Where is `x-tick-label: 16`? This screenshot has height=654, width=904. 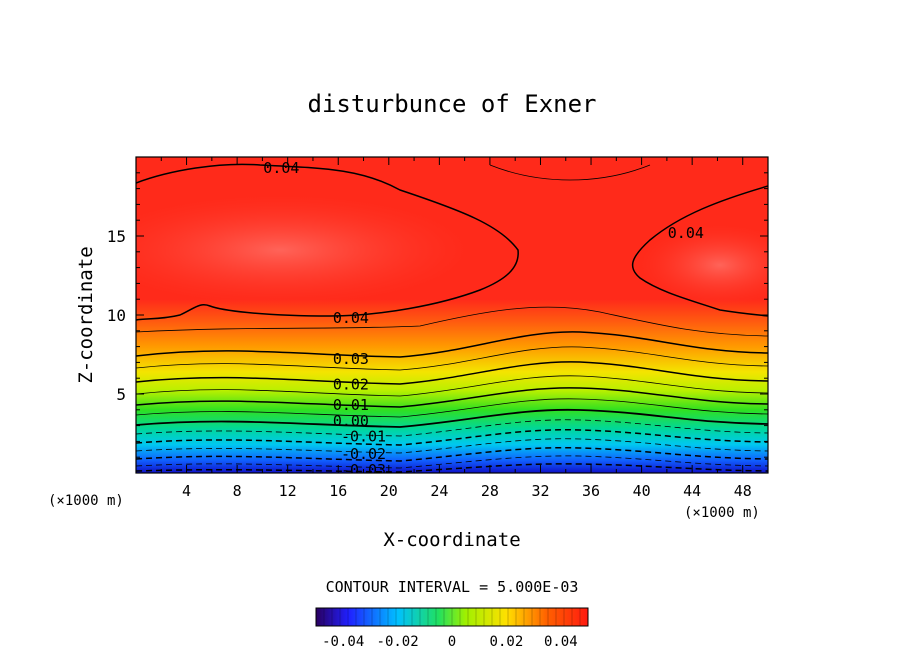
x-tick-label: 16 is located at coordinates (338, 491).